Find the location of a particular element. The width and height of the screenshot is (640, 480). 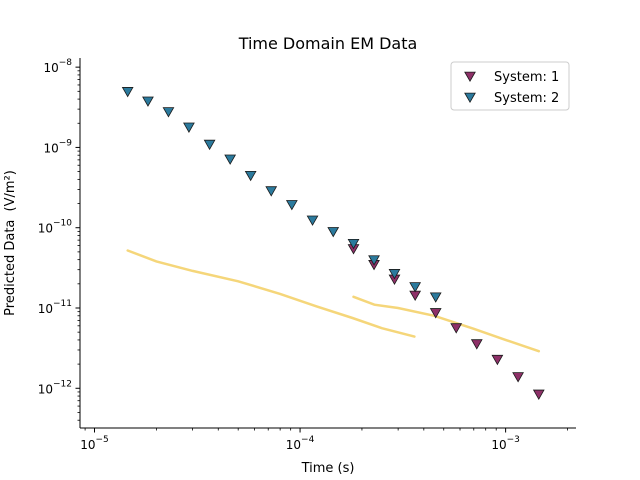

y-tick-label: 10⁻¹² is located at coordinates (55, 387).